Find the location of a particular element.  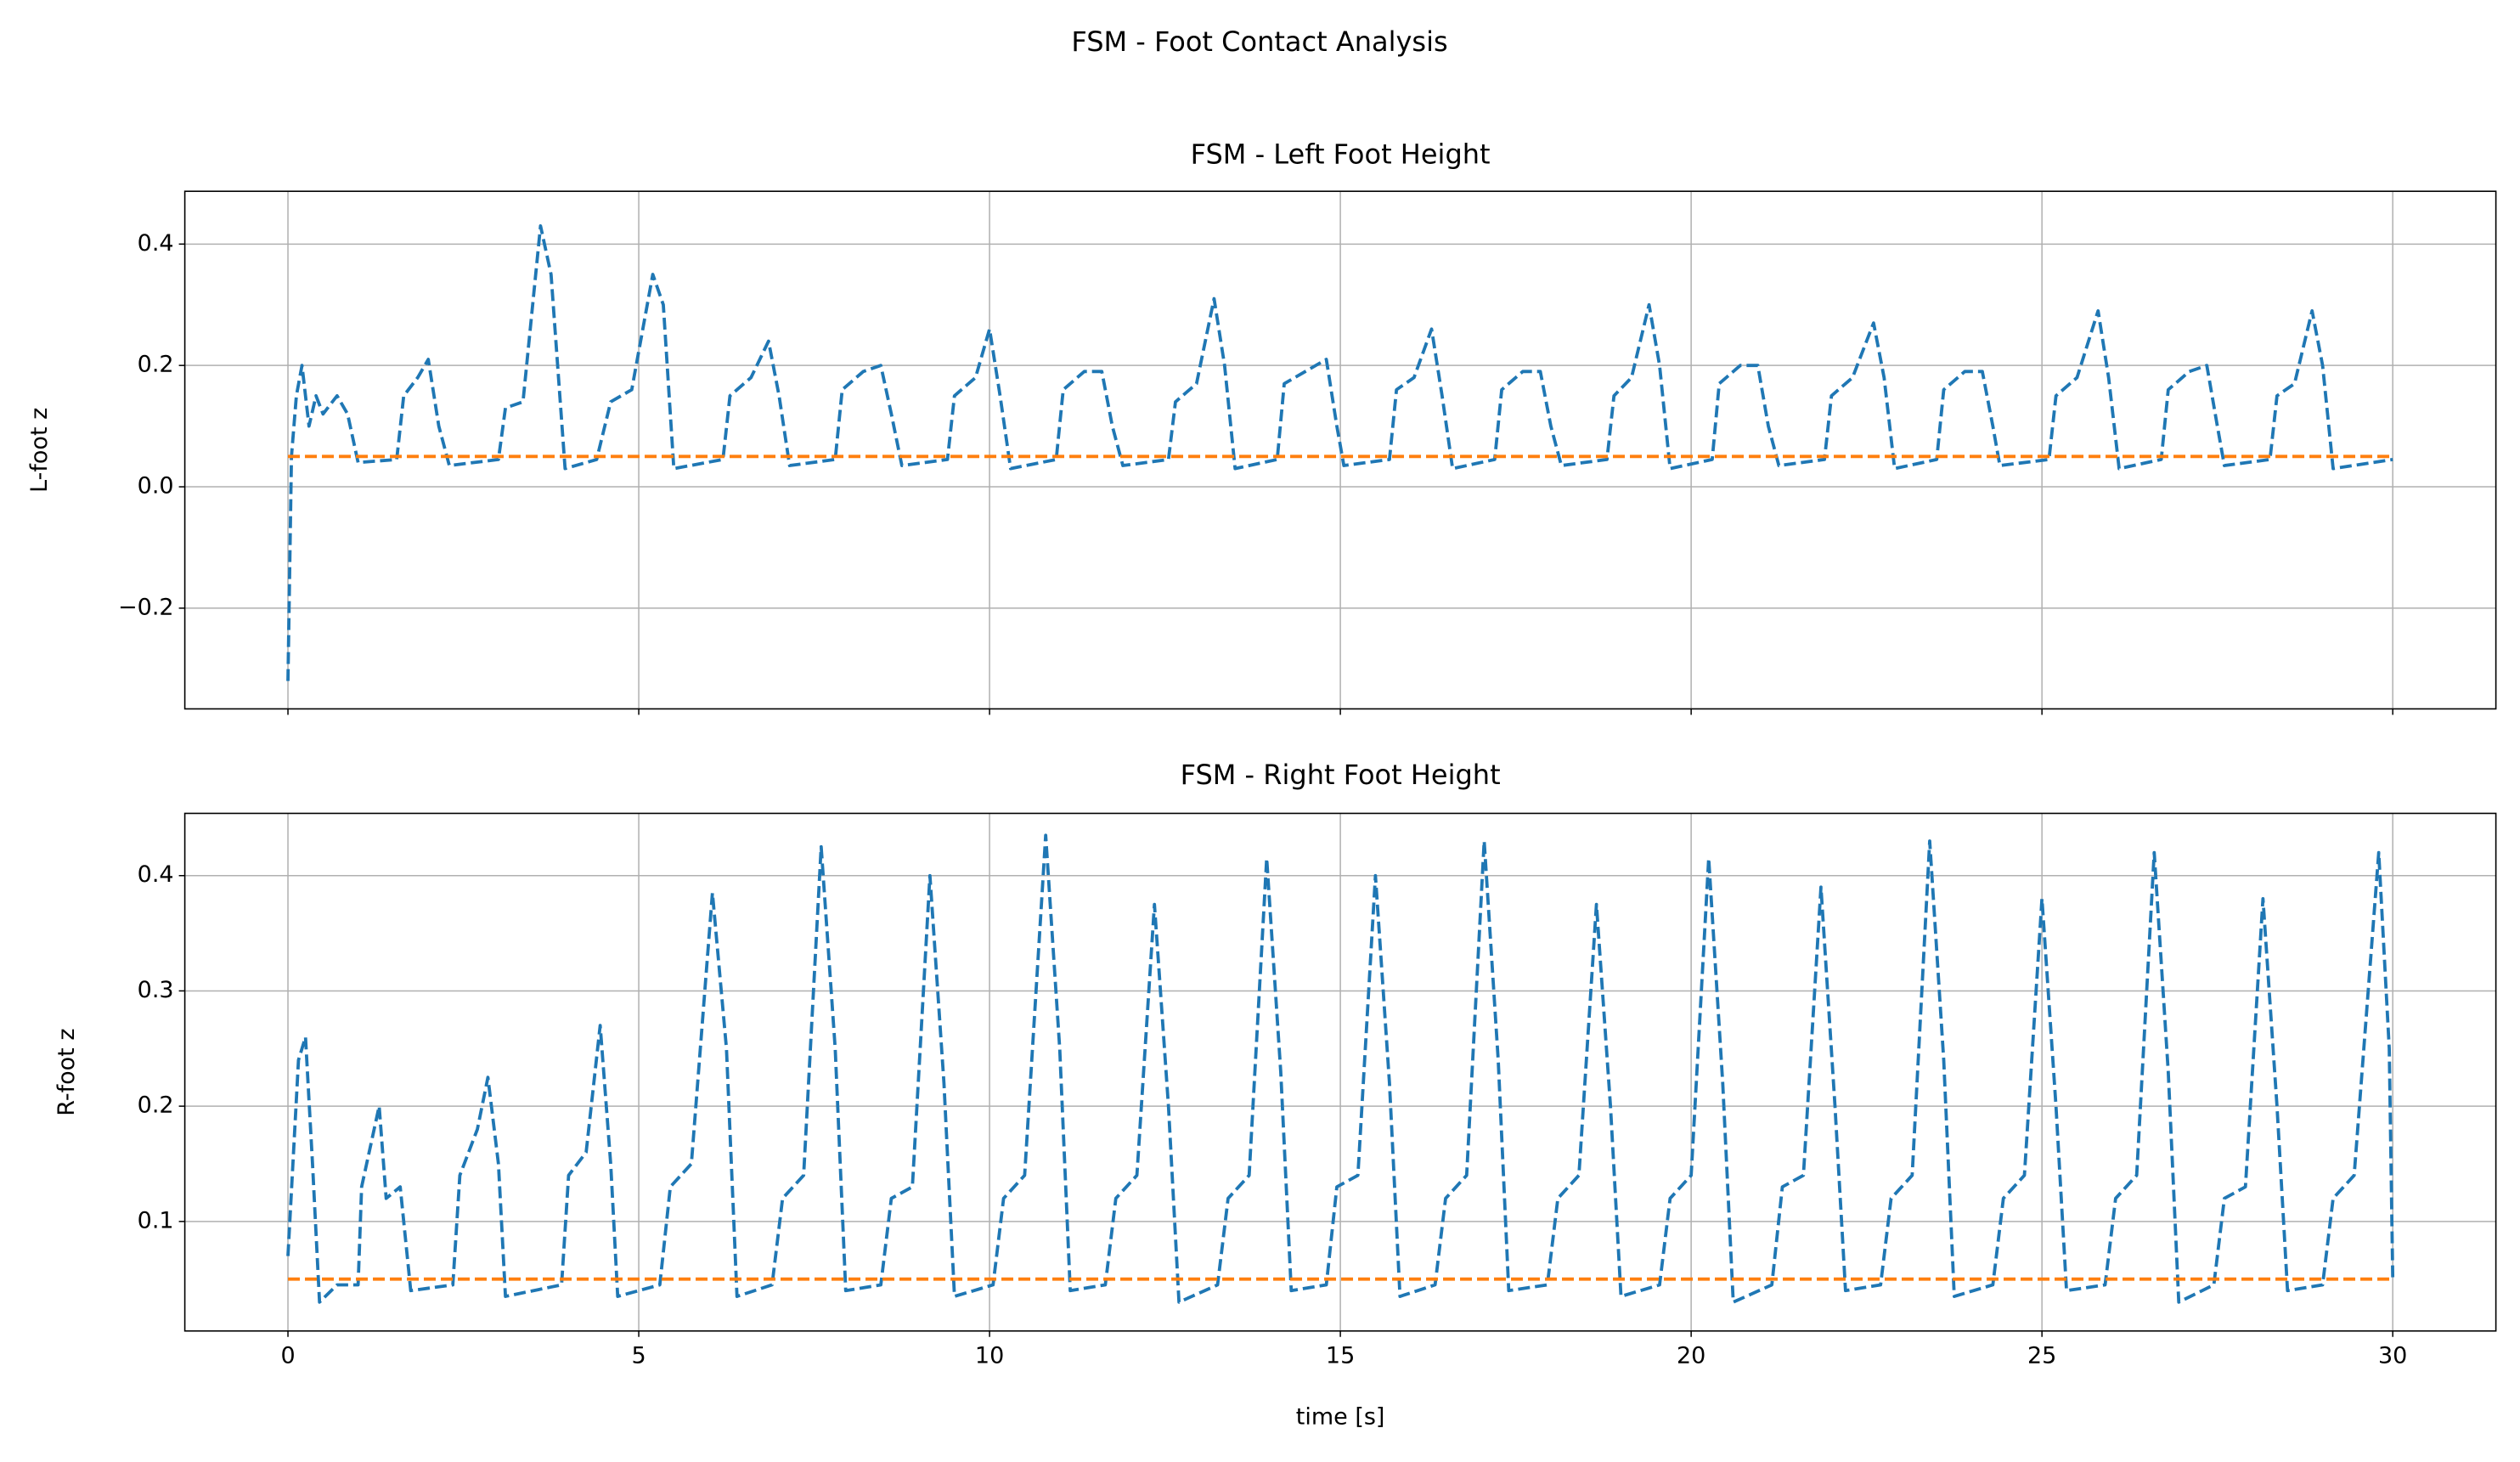

figure-title: FSM - Foot Contact Analysis is located at coordinates (1259, 41).